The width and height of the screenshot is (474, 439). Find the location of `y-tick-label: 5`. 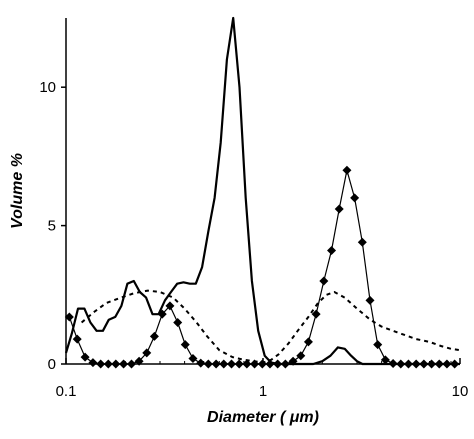

y-tick-label: 5 is located at coordinates (52, 226).